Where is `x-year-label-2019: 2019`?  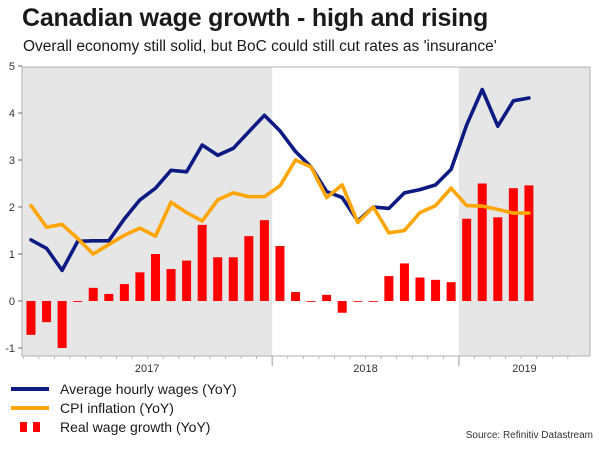
x-year-label-2019: 2019 is located at coordinates (524, 369).